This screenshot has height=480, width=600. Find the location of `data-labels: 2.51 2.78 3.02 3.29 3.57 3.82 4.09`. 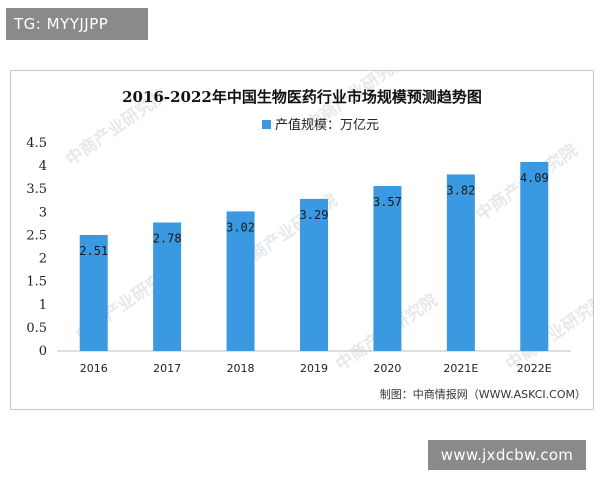

data-labels: 2.51 2.78 3.02 3.29 3.57 3.82 4.09 is located at coordinates (313, 214).